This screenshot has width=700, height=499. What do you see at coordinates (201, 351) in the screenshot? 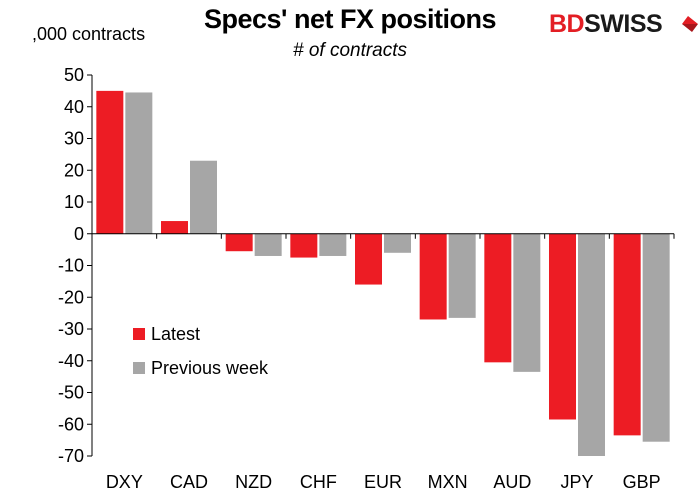
I see `legend: Latest Previous week` at bounding box center [201, 351].